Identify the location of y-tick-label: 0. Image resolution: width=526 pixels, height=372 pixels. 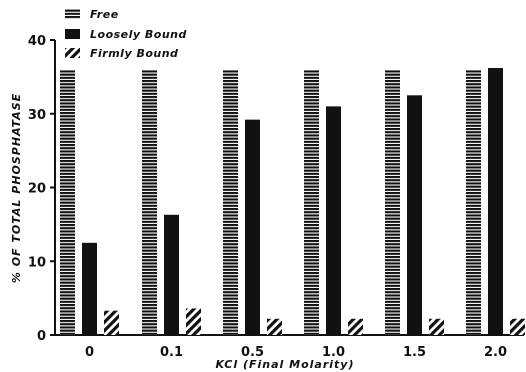
(41, 336).